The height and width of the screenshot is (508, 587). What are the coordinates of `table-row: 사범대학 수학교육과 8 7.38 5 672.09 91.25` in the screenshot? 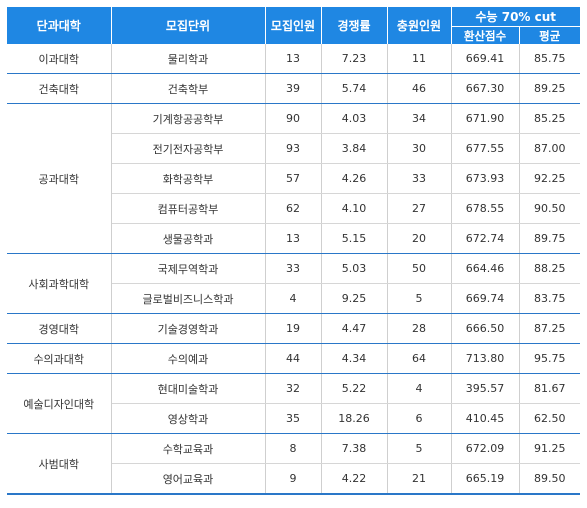 It's located at (293, 464).